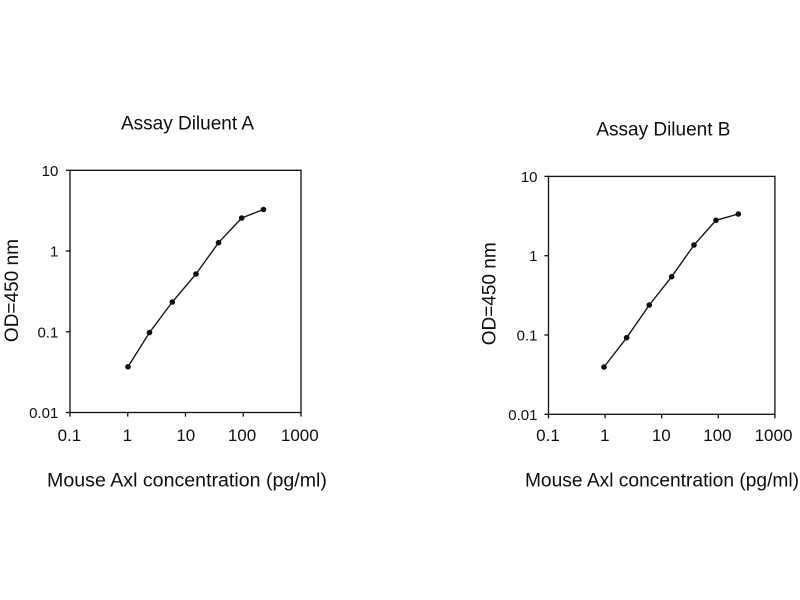 This screenshot has width=800, height=600. What do you see at coordinates (663, 130) in the screenshot?
I see `svg-text: Assay Diluent B` at bounding box center [663, 130].